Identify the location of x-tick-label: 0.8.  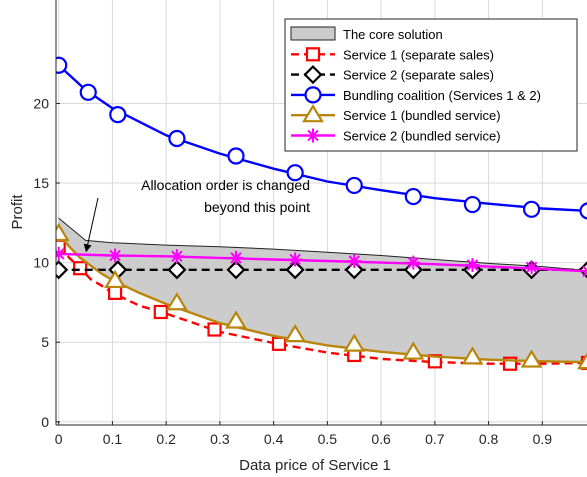
(489, 439).